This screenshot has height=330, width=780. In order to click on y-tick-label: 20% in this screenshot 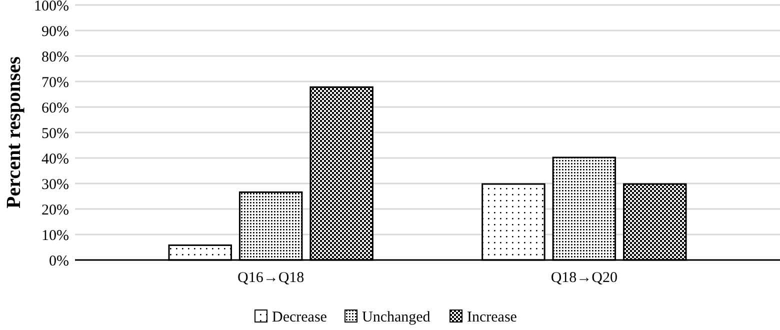, I will do `click(55, 210)`.